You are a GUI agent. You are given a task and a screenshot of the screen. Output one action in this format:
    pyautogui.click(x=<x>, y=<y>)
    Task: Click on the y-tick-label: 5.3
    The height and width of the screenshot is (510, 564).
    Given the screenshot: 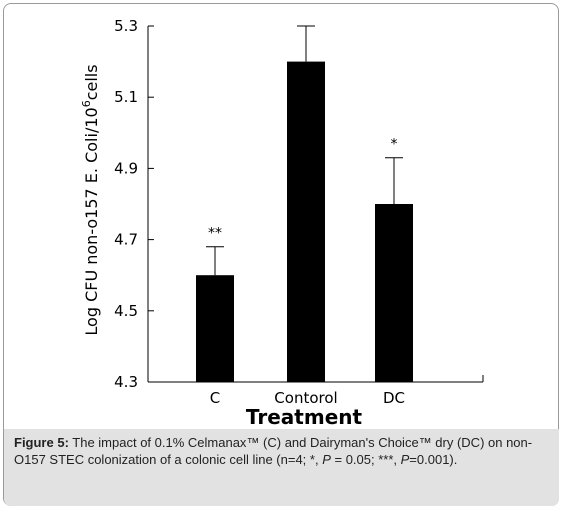 What is the action you would take?
    pyautogui.click(x=126, y=26)
    